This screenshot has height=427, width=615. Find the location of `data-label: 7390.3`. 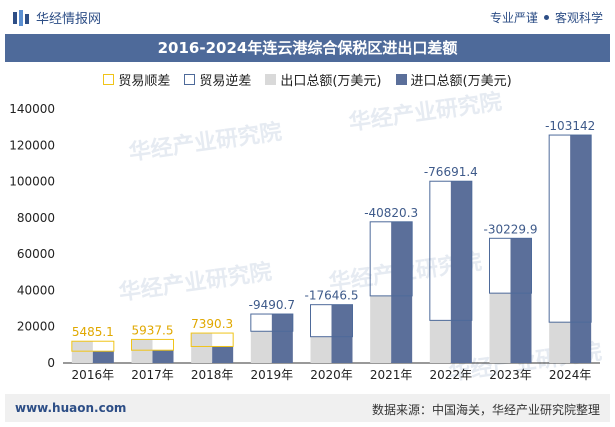

data-label: 7390.3 is located at coordinates (212, 324).